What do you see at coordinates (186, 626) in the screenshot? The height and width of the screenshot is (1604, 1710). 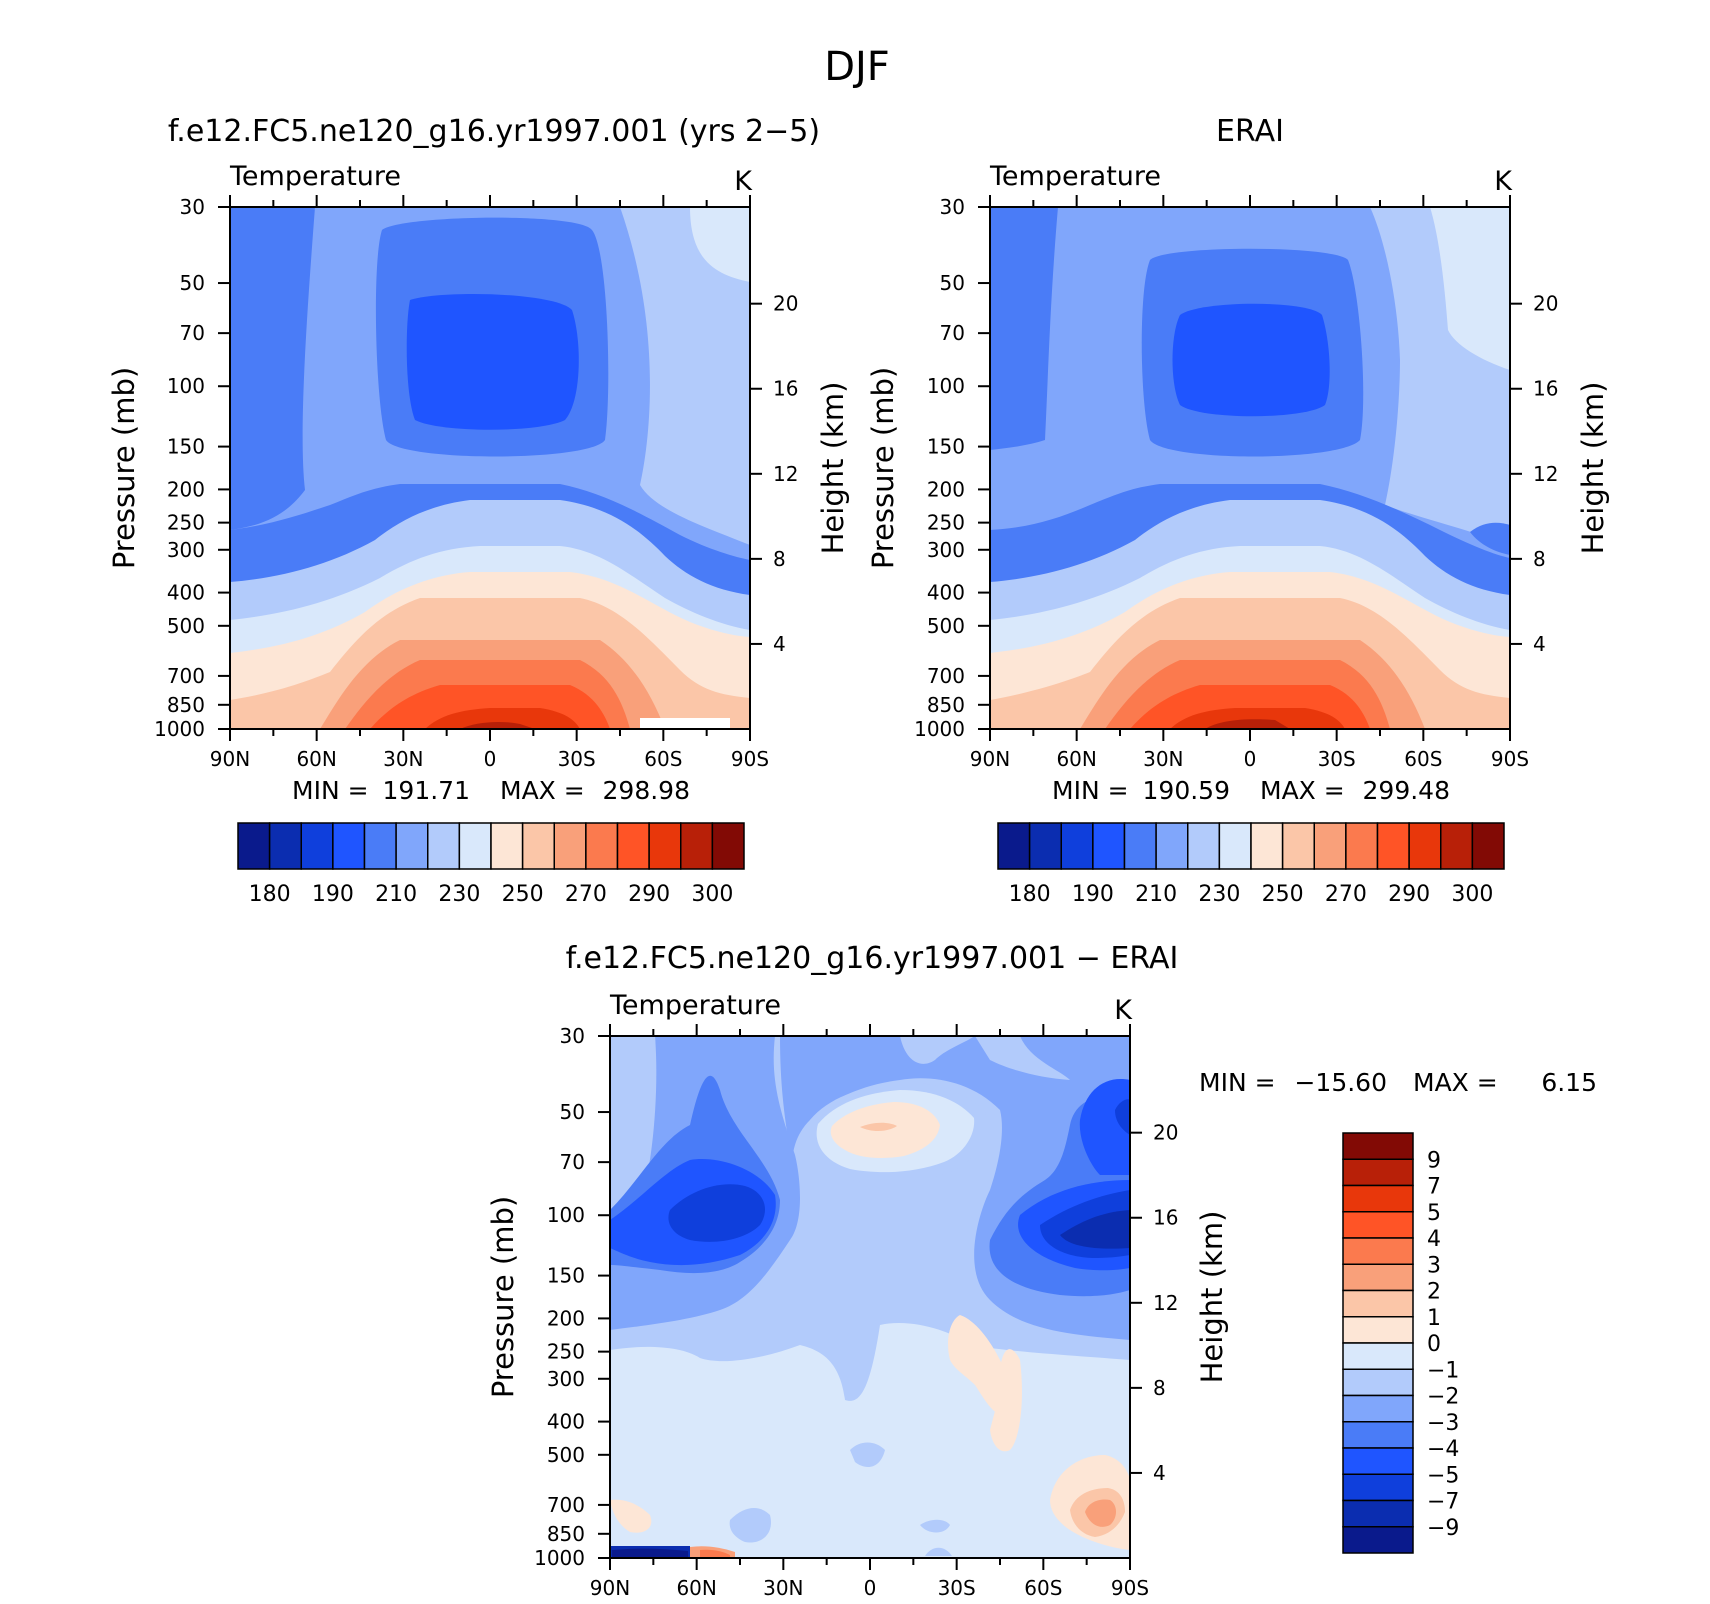 I see `y-tick-label: 500` at bounding box center [186, 626].